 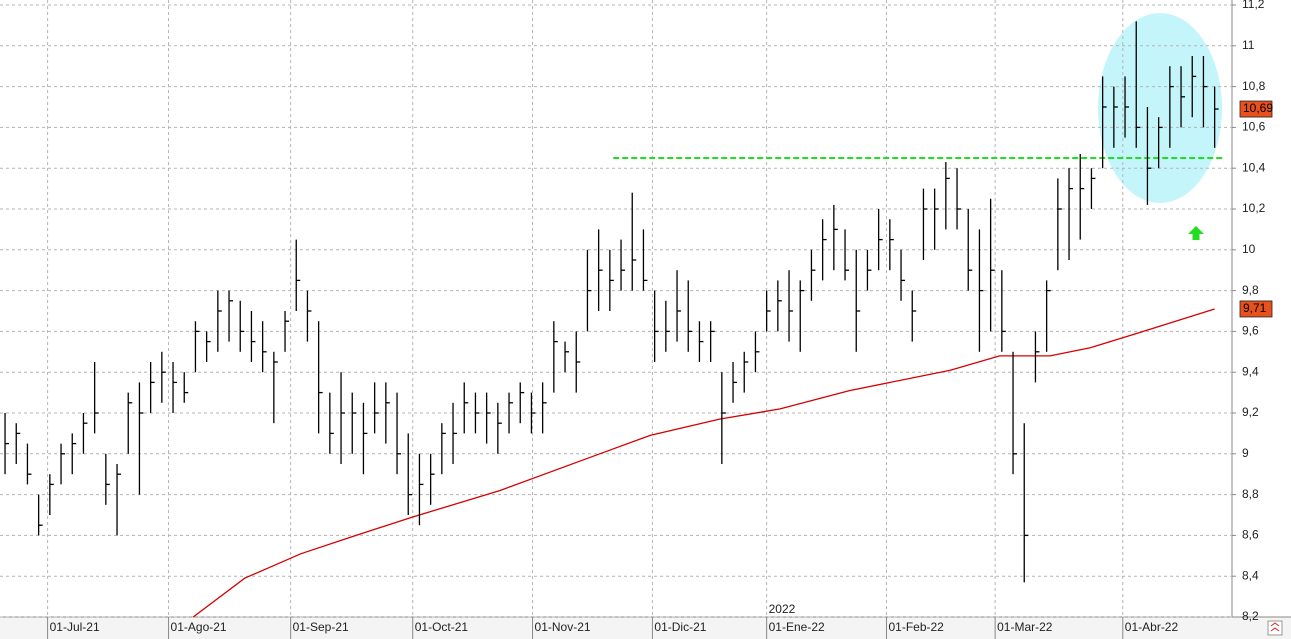 I want to click on y-tick-label: 9, so click(x=1245, y=453).